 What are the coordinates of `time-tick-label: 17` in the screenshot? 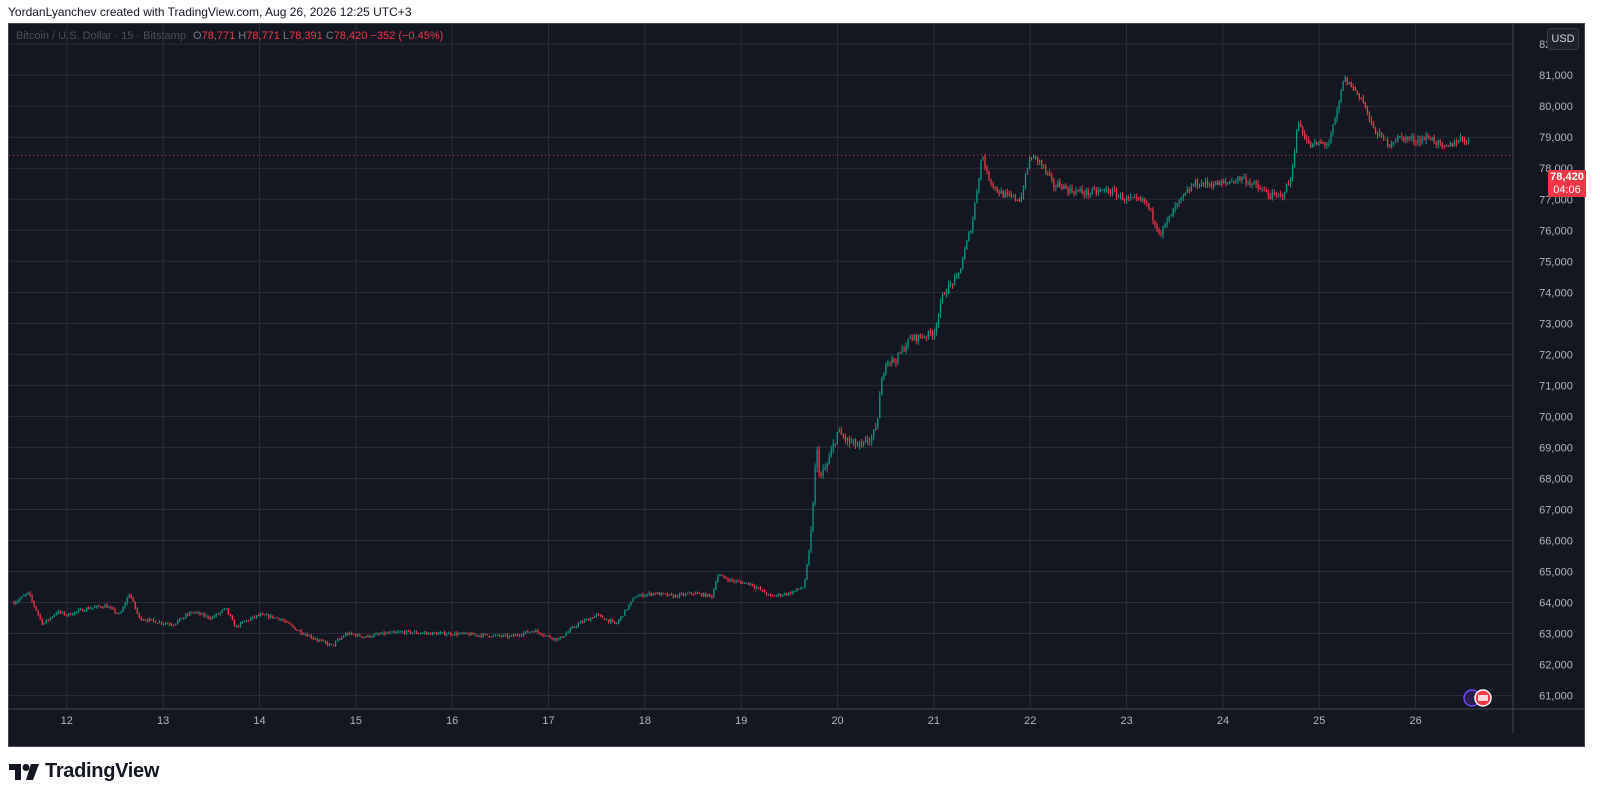 It's located at (548, 721).